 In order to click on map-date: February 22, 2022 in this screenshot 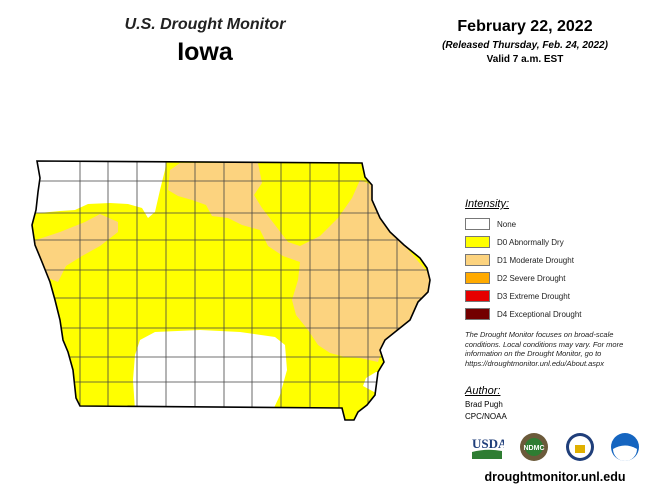, I will do `click(525, 26)`.